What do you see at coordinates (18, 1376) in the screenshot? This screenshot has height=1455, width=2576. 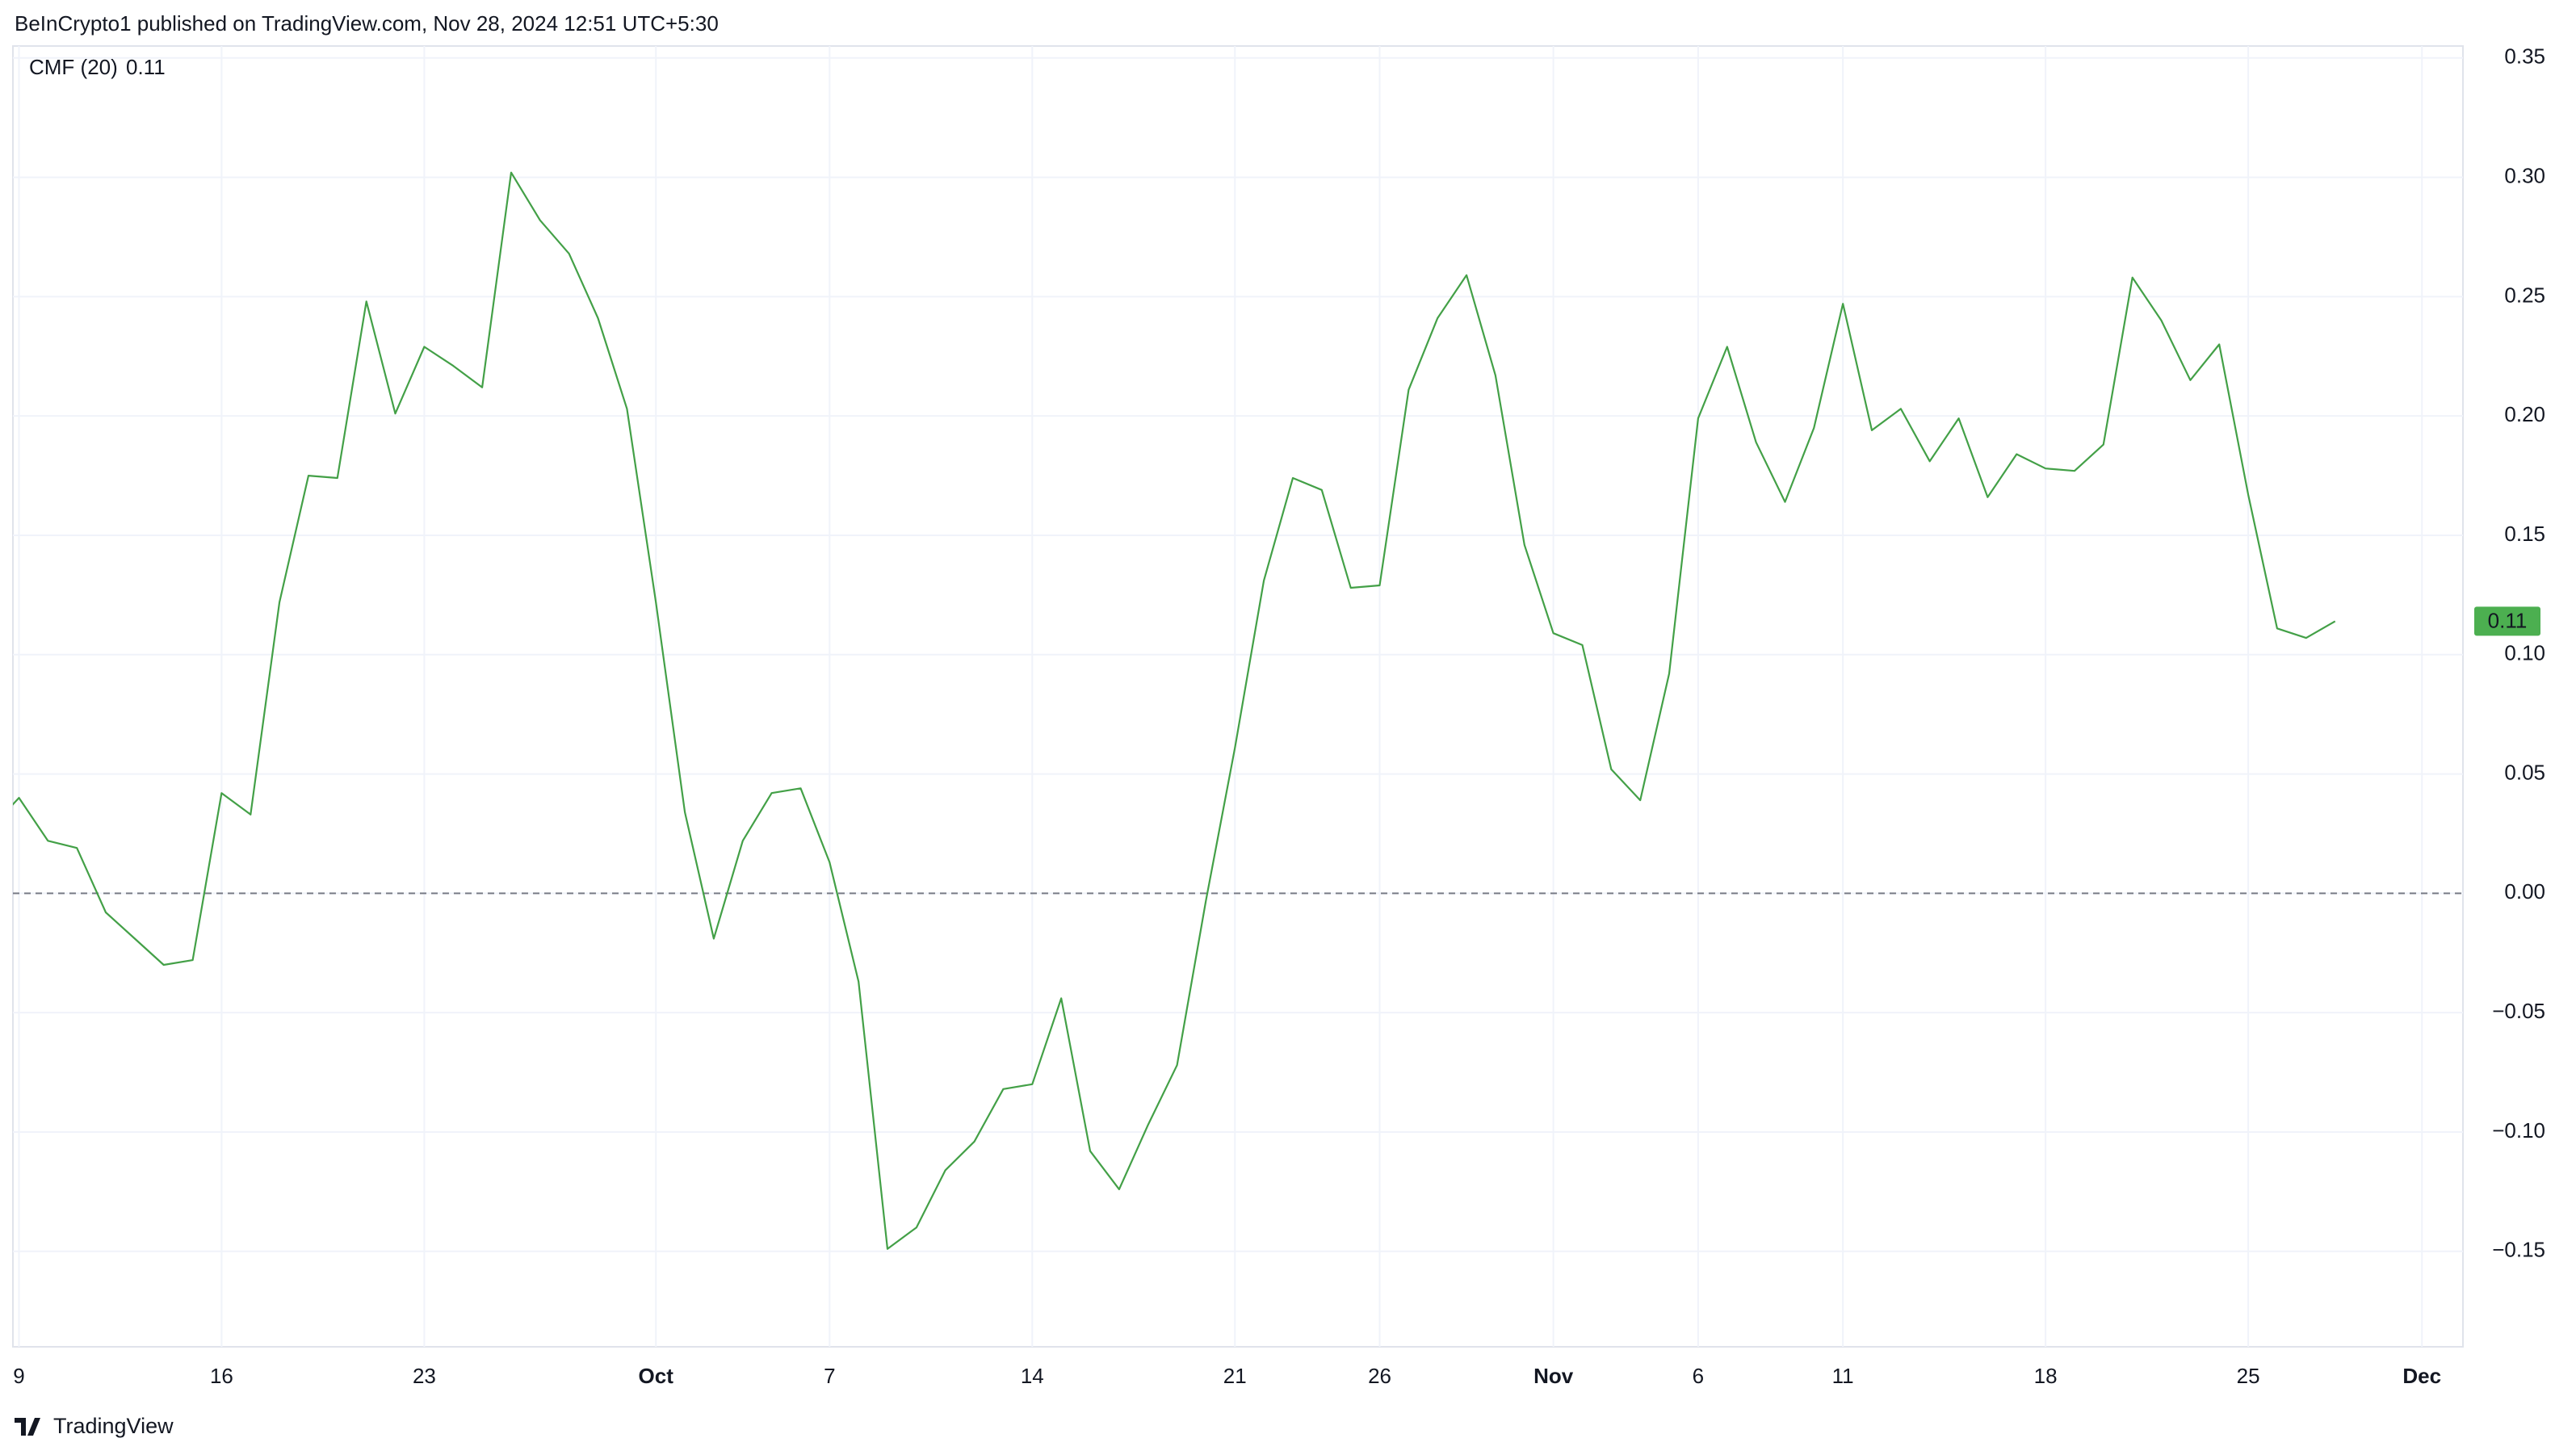 I see `x-tick-label: 9` at bounding box center [18, 1376].